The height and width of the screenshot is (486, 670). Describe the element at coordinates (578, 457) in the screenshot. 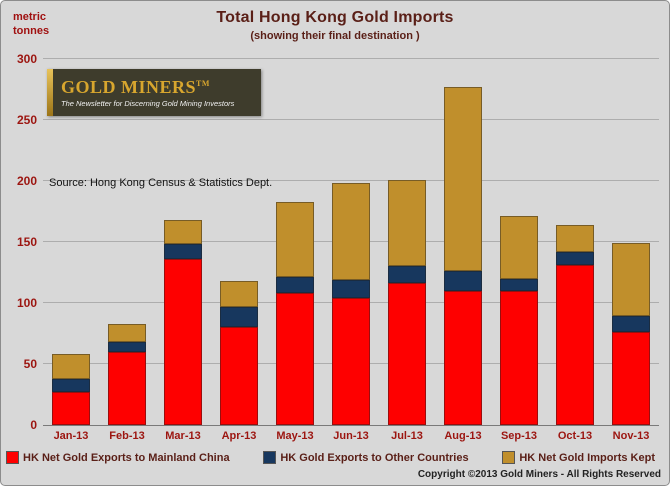

I see `legend-item: HK Net Gold Imports Kept` at that location.